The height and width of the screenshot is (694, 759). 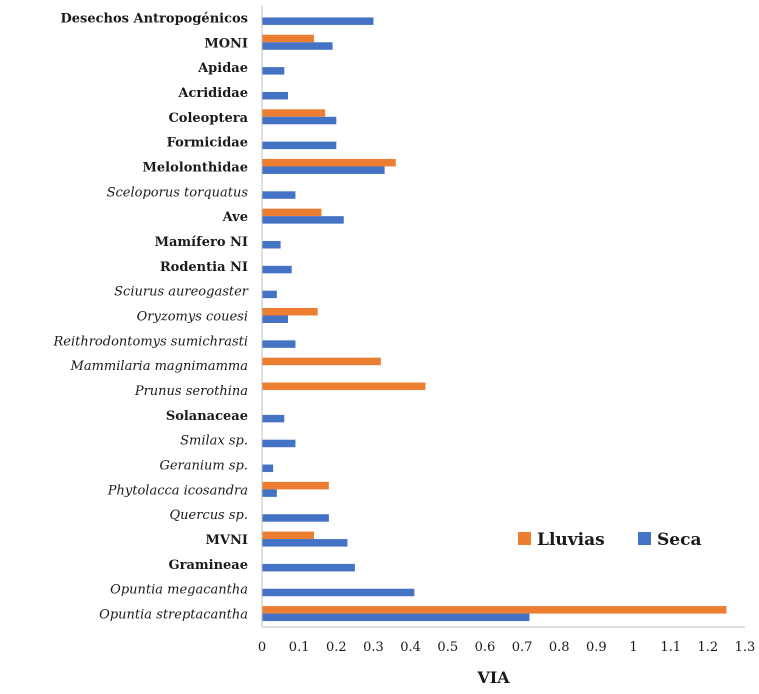 What do you see at coordinates (410, 647) in the screenshot?
I see `x-tick-label: 0.4` at bounding box center [410, 647].